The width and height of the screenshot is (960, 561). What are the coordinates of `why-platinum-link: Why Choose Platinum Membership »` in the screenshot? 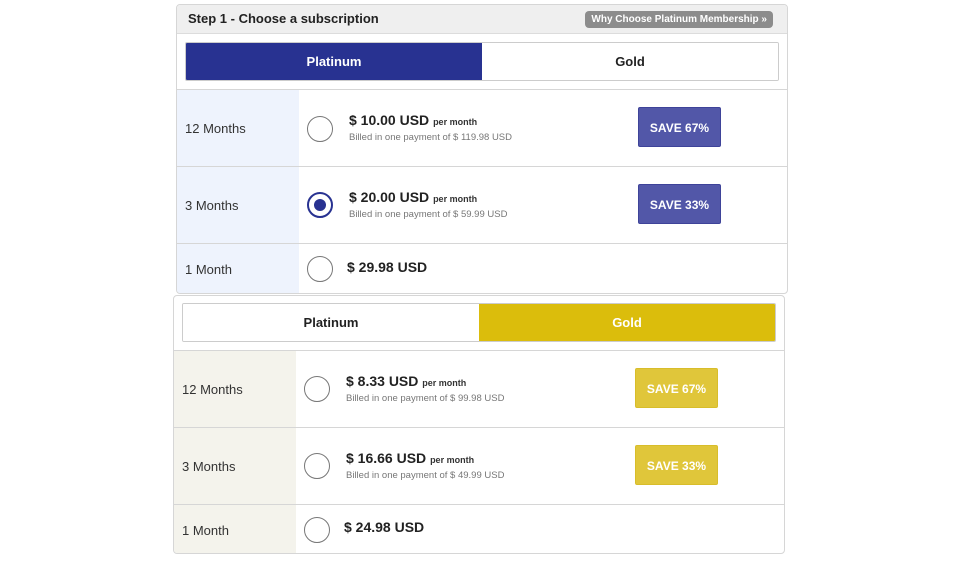 It's located at (679, 19).